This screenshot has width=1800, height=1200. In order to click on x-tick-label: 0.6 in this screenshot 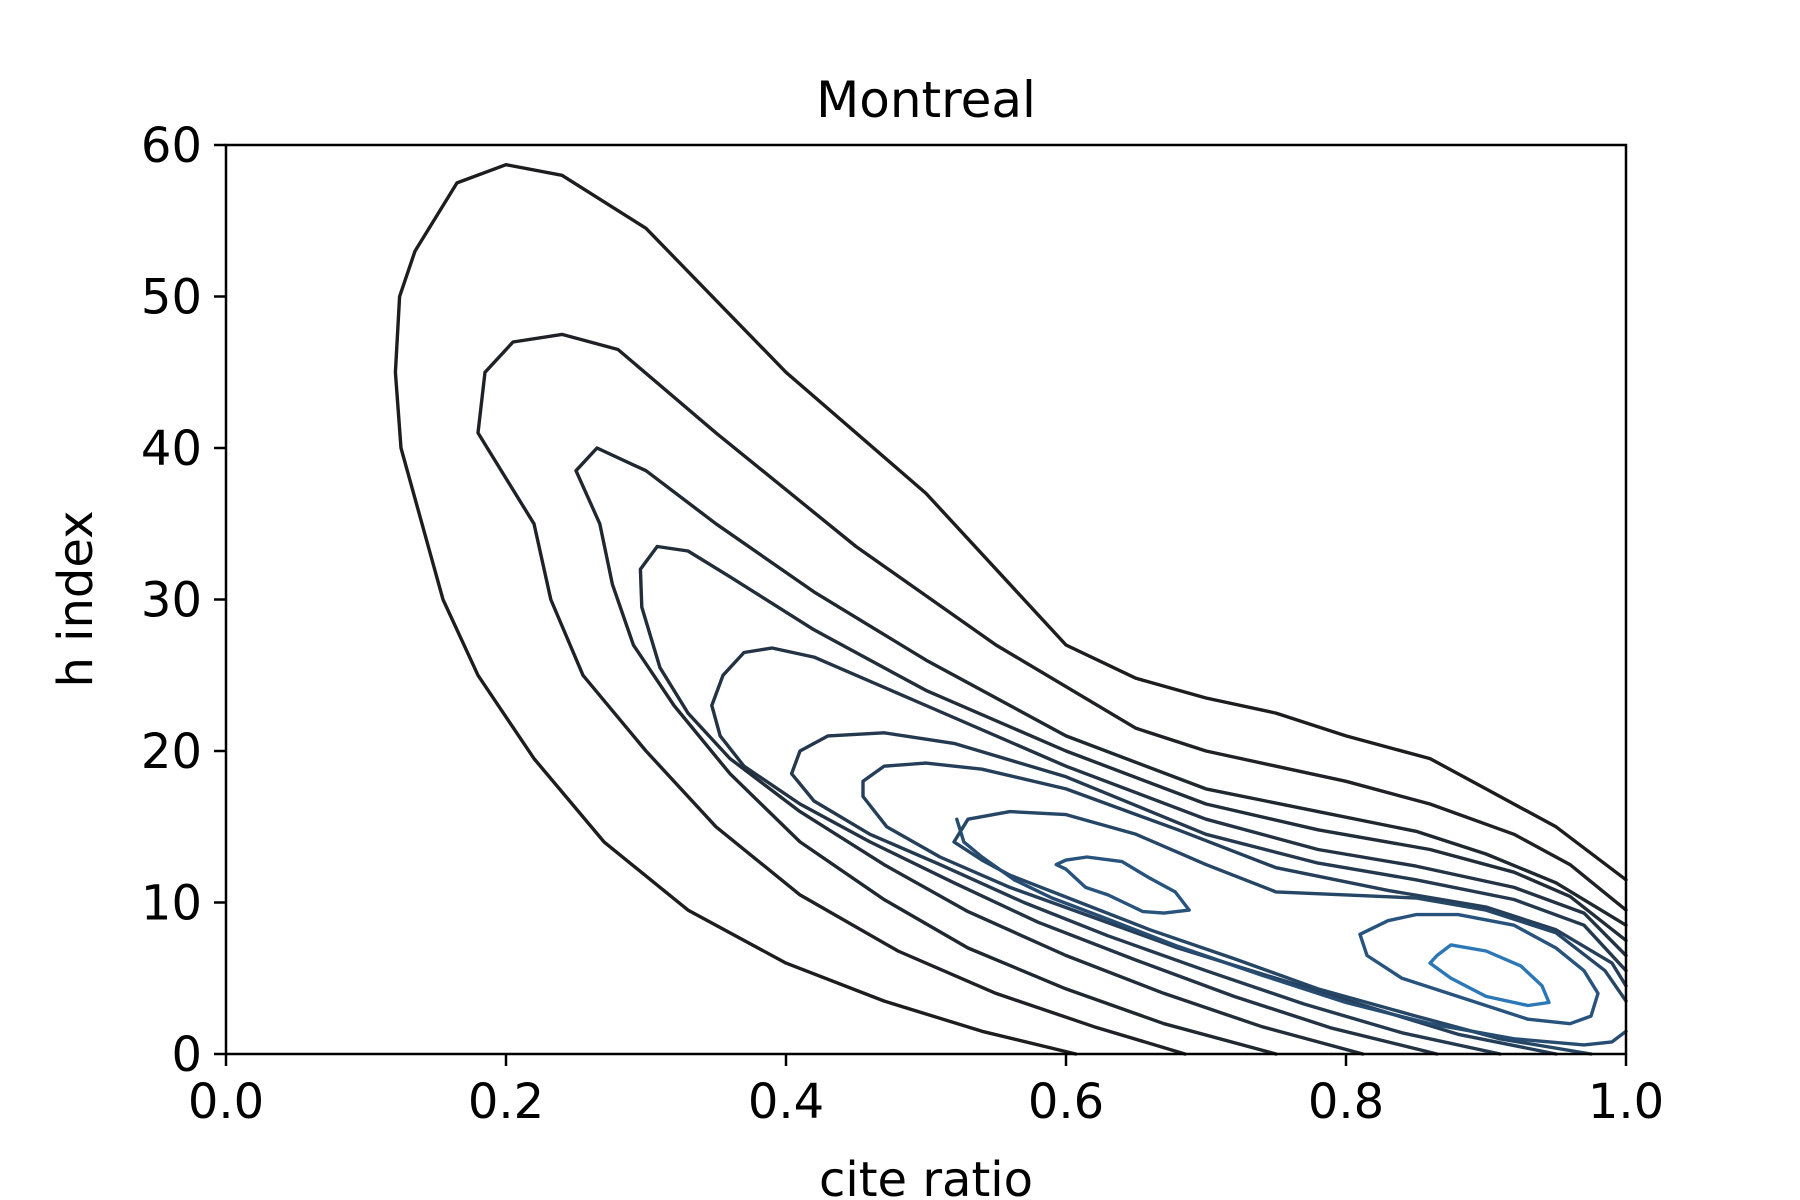, I will do `click(1066, 1102)`.